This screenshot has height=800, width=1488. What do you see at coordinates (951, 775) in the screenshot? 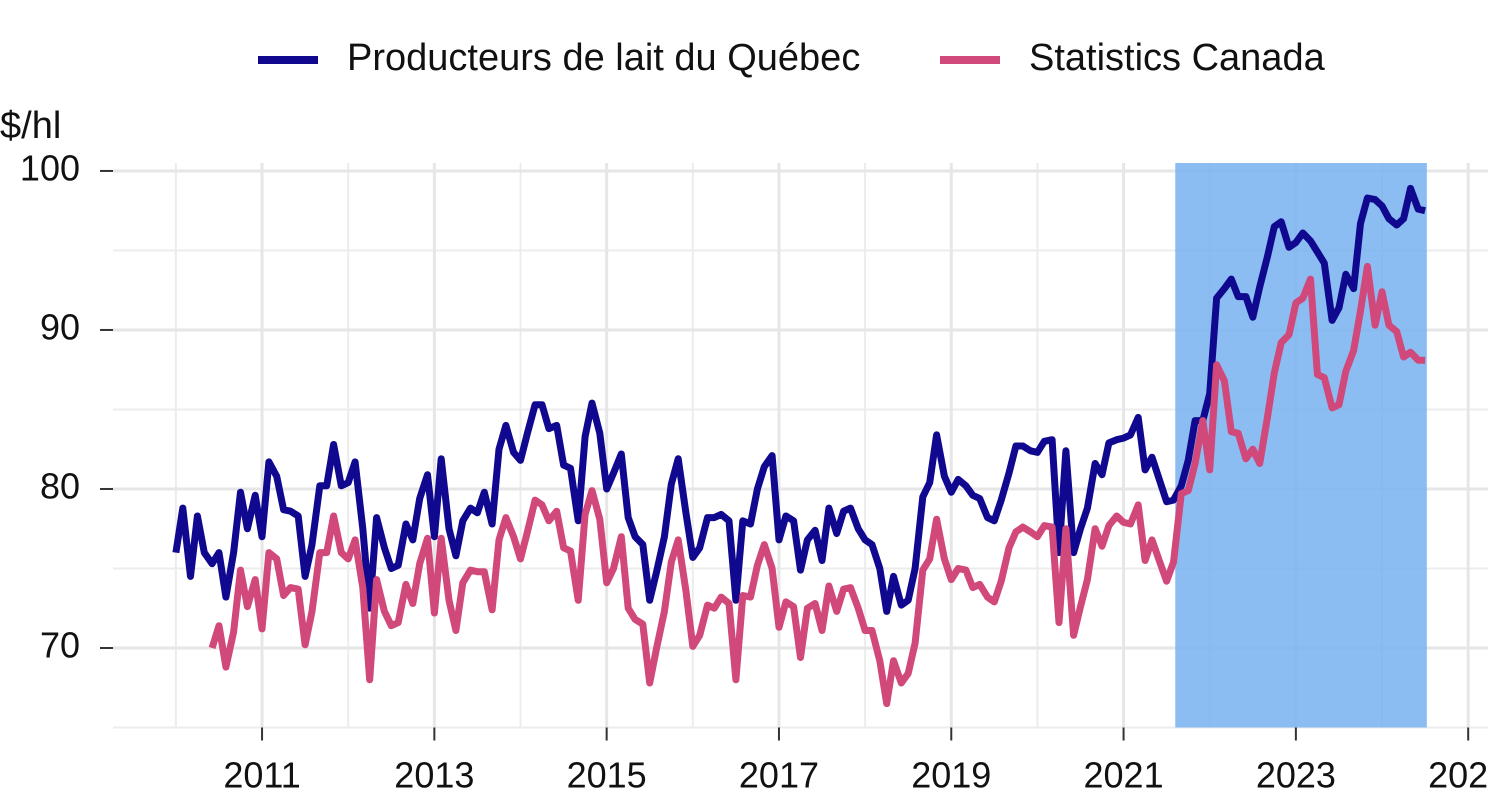
I see `x-tick-label: 2019` at bounding box center [951, 775].